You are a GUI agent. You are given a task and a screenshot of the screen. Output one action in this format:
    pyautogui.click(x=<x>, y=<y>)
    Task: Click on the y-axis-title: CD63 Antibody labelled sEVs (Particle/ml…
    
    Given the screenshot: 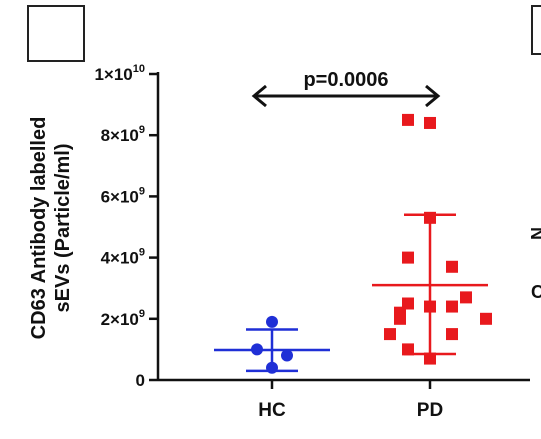 What is the action you would take?
    pyautogui.click(x=51, y=228)
    